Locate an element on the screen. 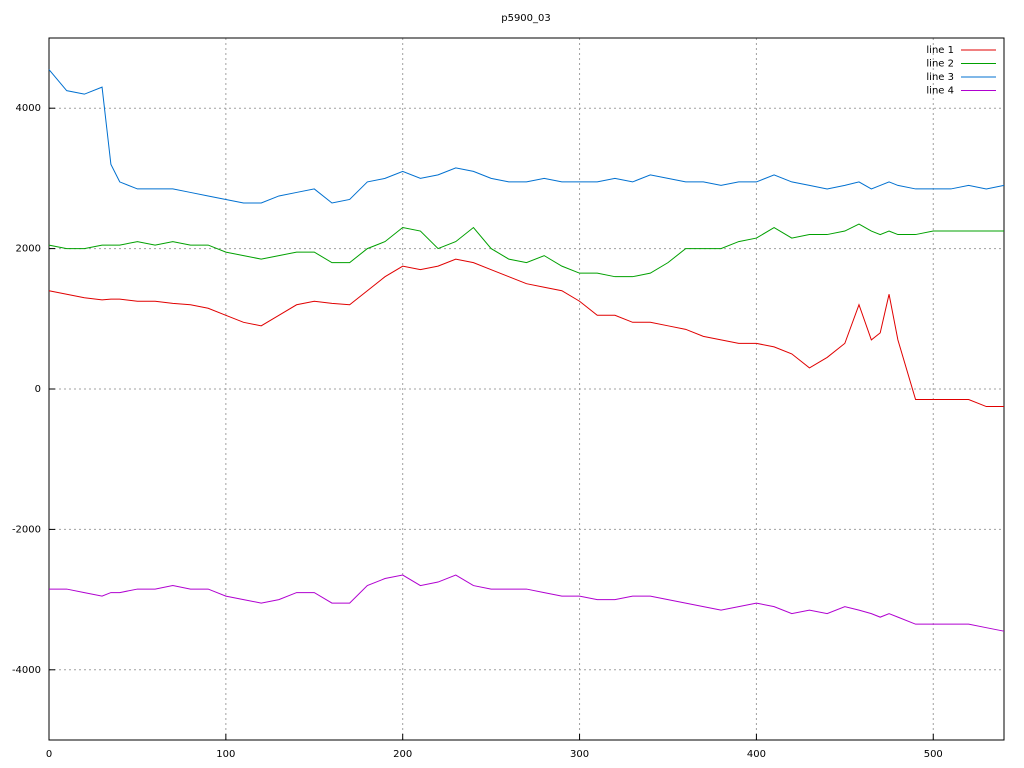  chart-title: p5900_03 is located at coordinates (526, 18).